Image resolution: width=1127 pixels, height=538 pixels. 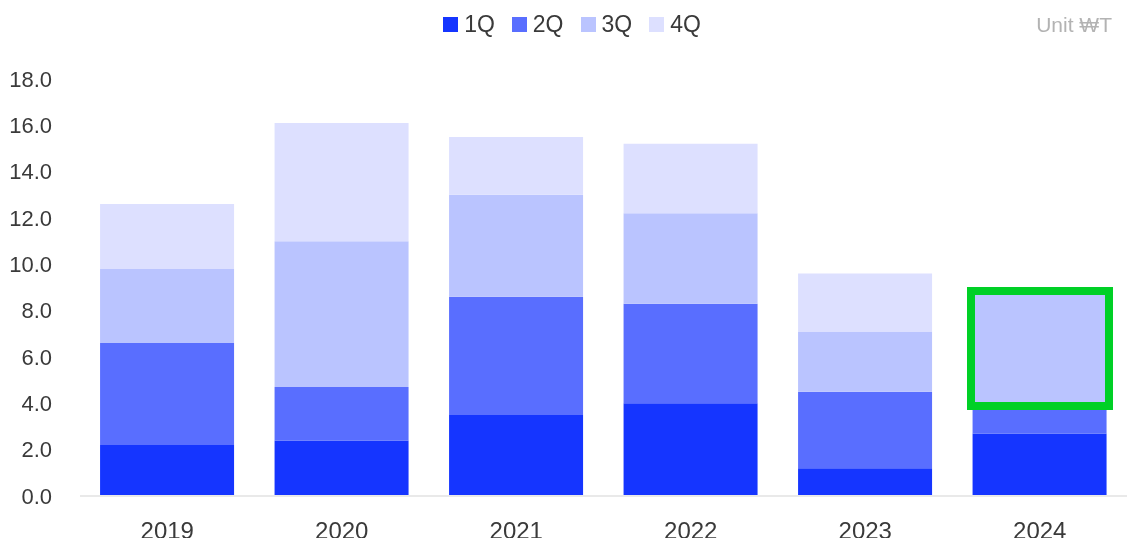 What do you see at coordinates (479, 24) in the screenshot?
I see `legend-label: 1Q` at bounding box center [479, 24].